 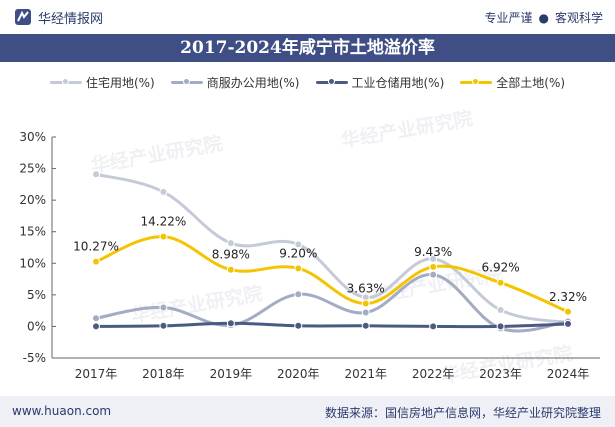 I want to click on legend-swatch-all, so click(x=476, y=81).